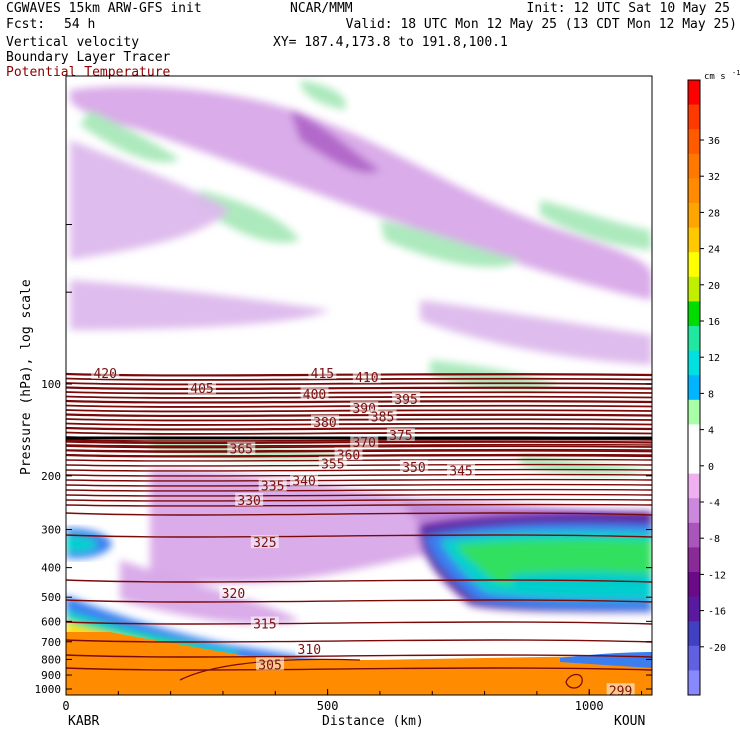 This screenshot has width=740, height=740. What do you see at coordinates (65, 706) in the screenshot?
I see `x-tick-label: 0` at bounding box center [65, 706].